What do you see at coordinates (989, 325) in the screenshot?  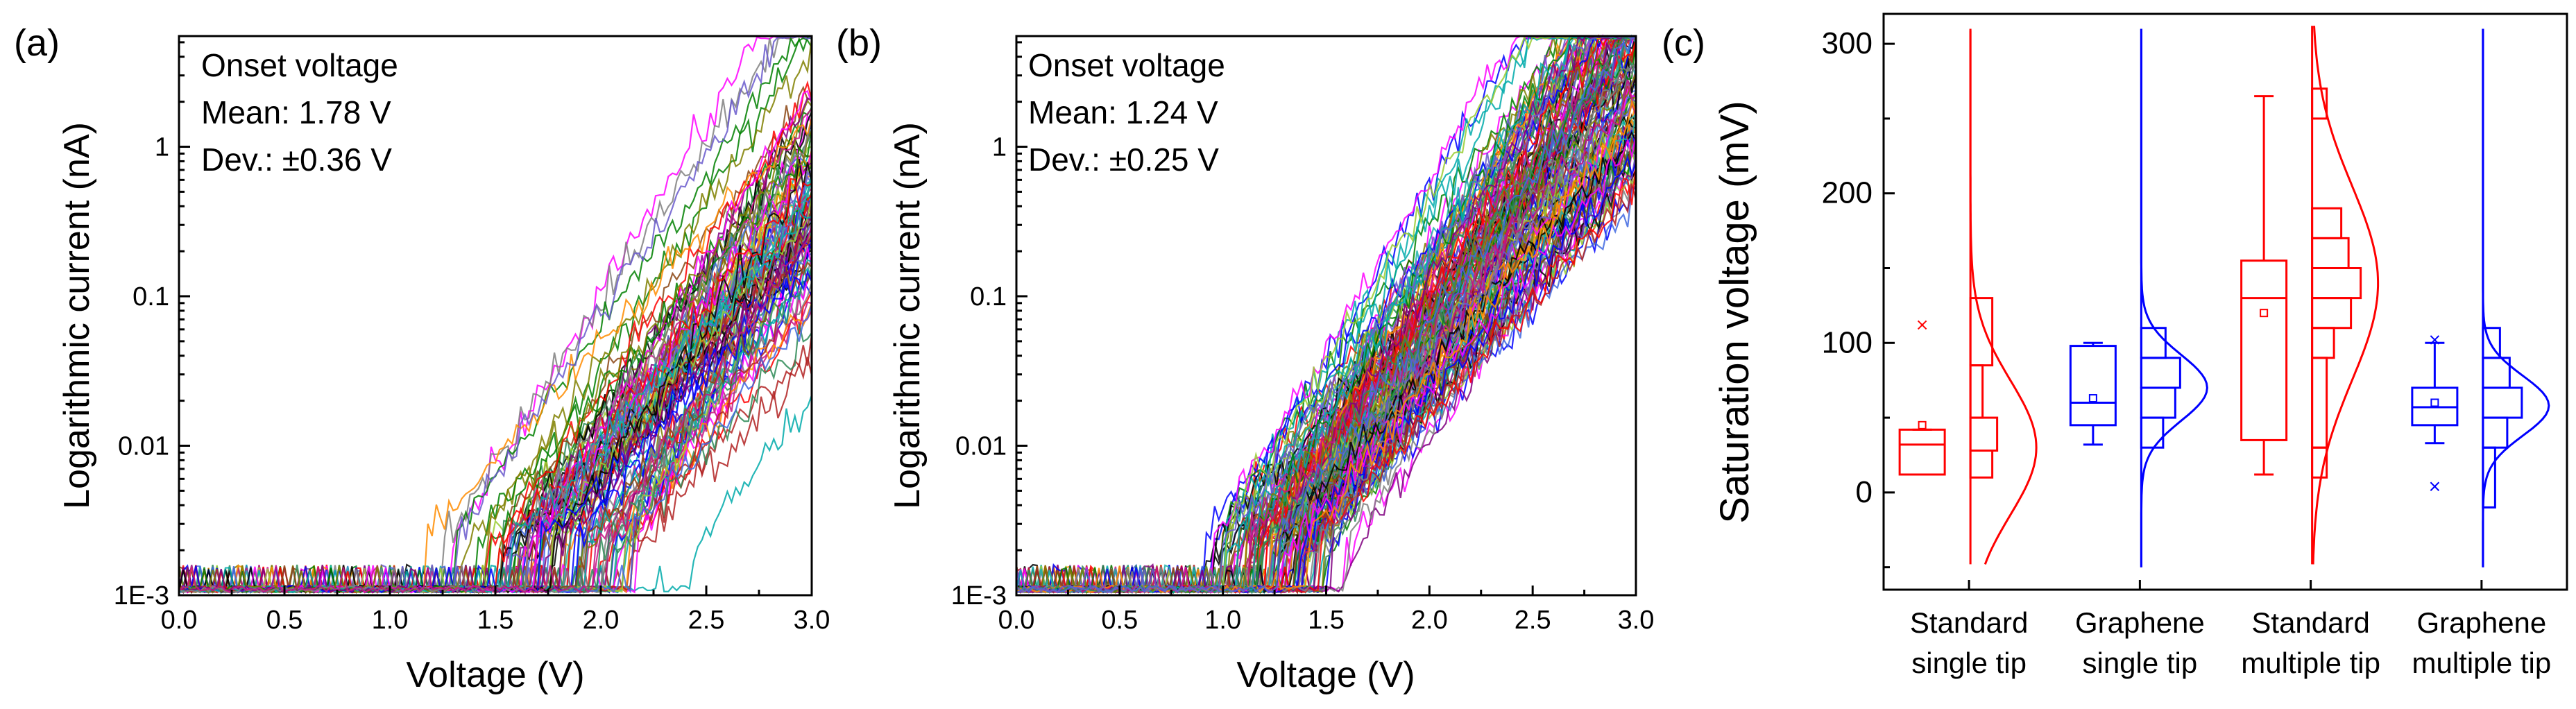 I see `panel-b-y-ticks: 1E-3 0.01 0.1 1` at bounding box center [989, 325].